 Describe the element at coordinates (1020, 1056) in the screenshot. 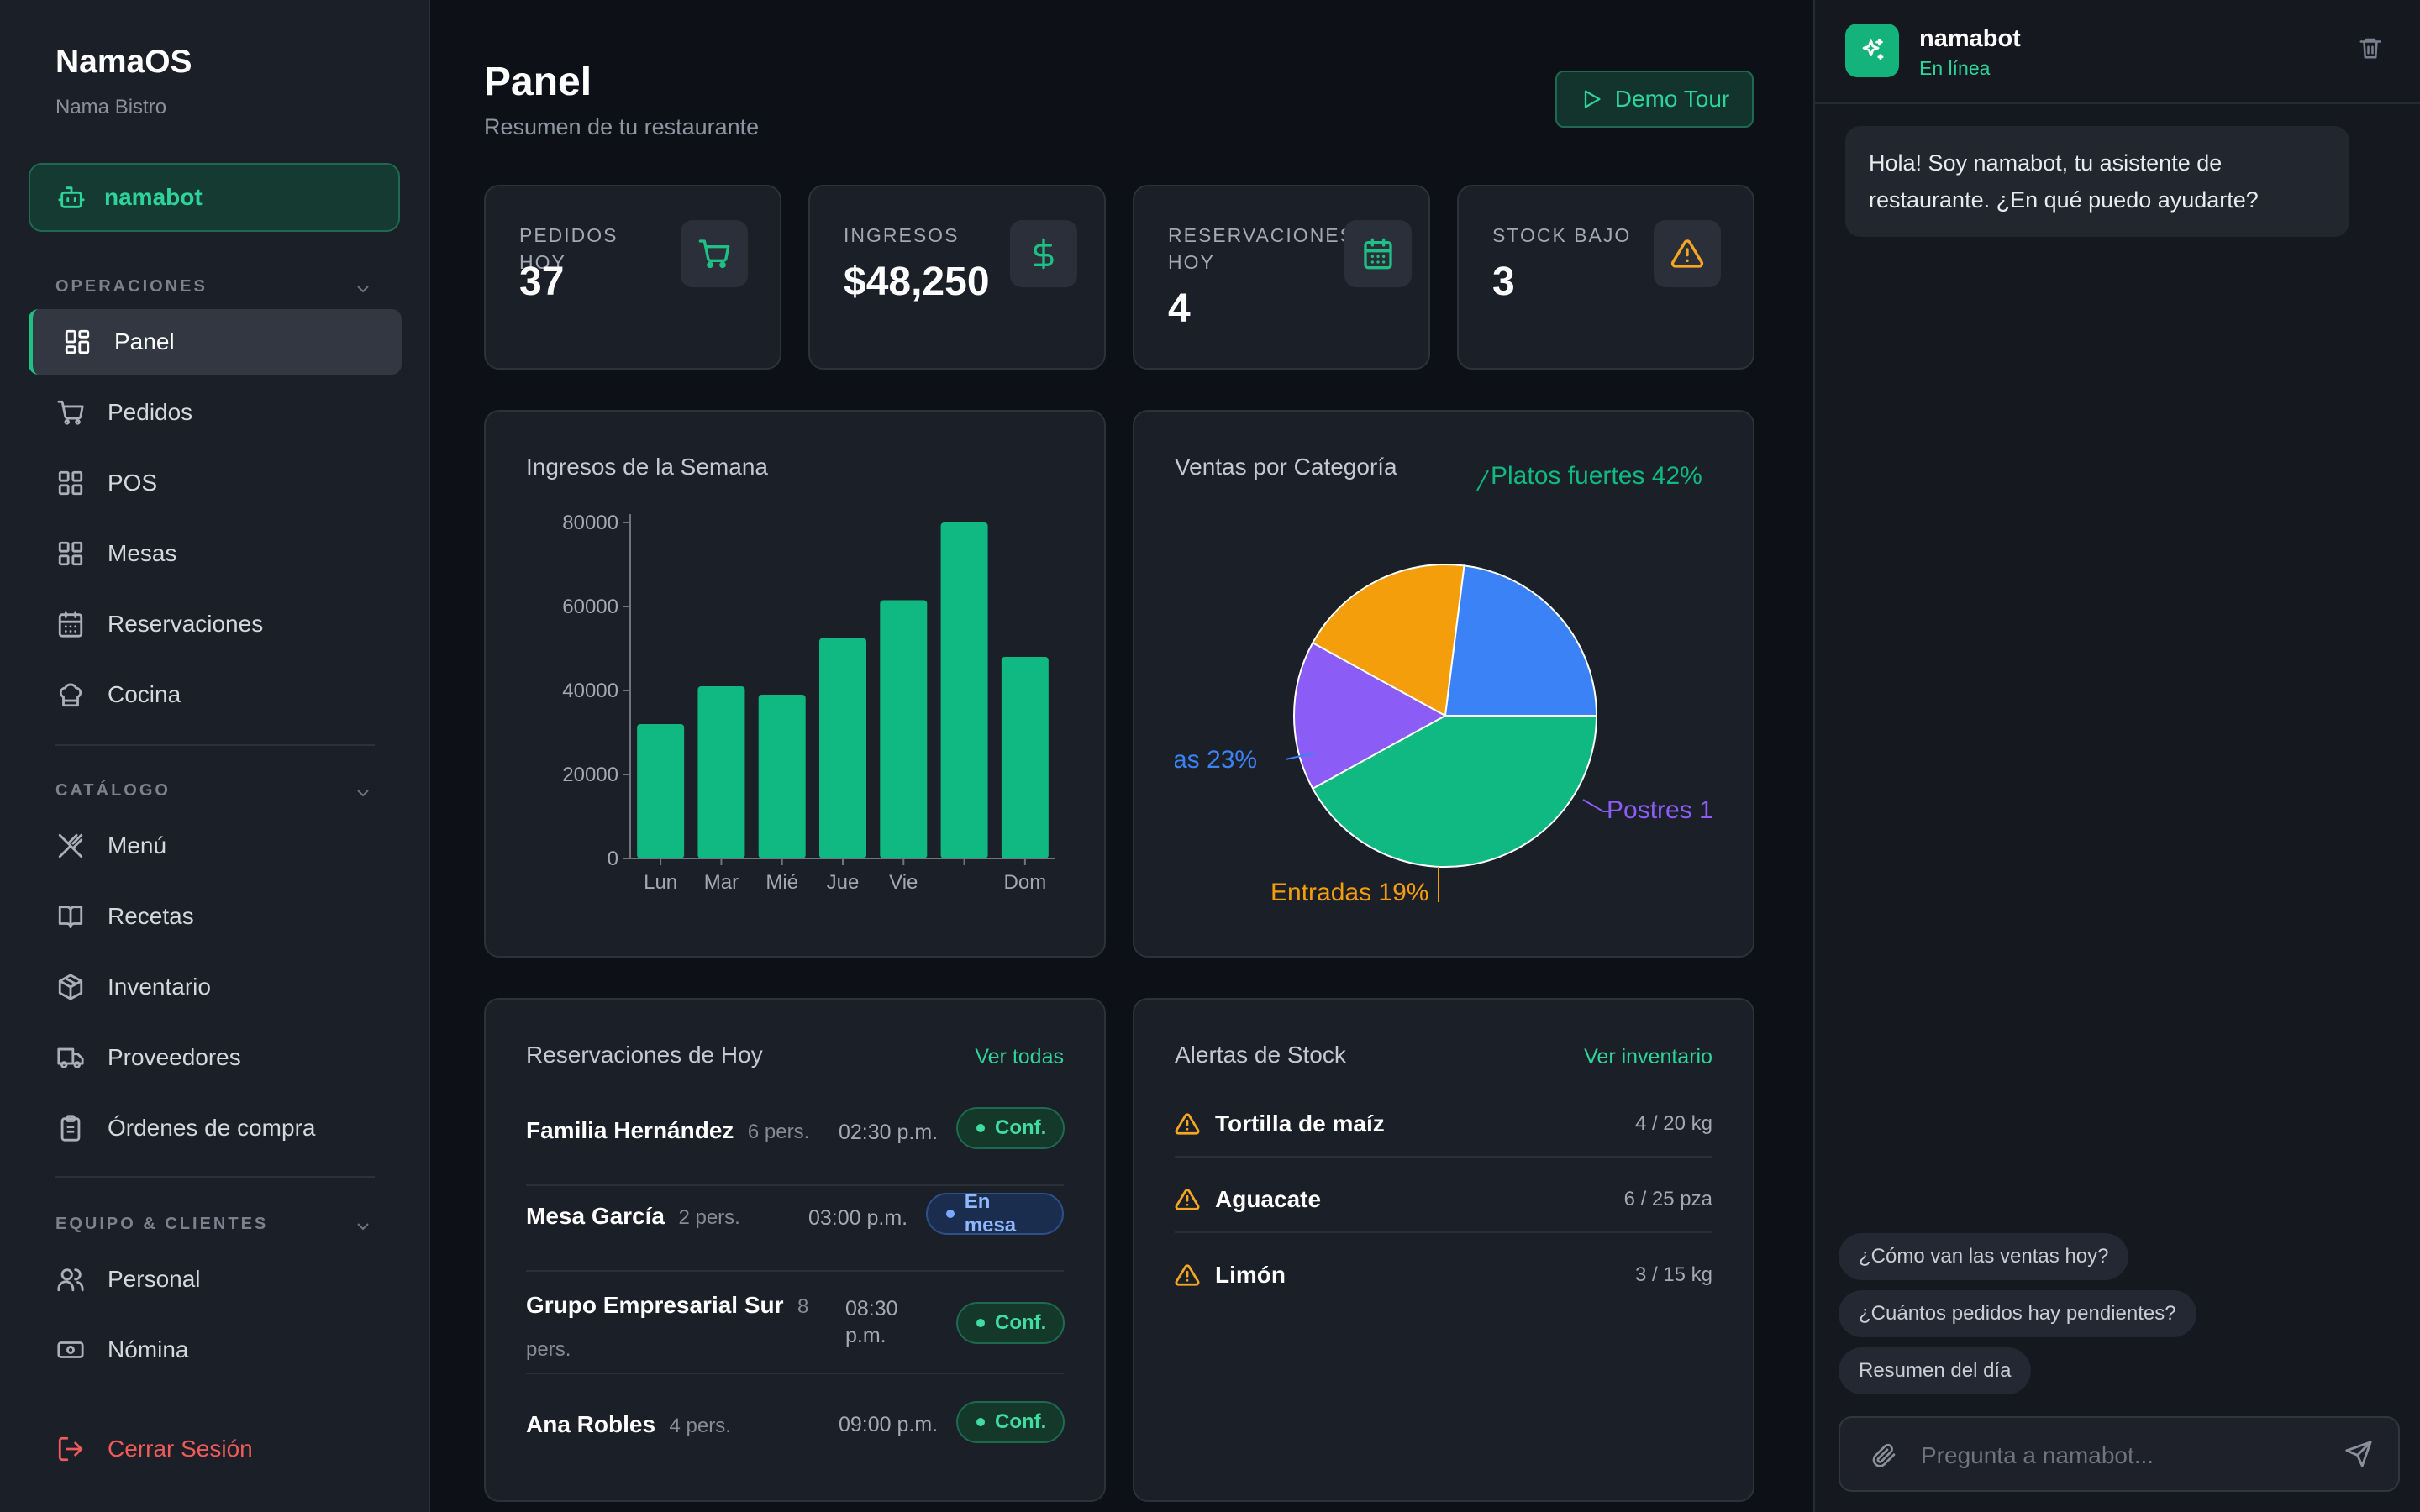

I see `view-all-reservations-link: Ver todas` at that location.